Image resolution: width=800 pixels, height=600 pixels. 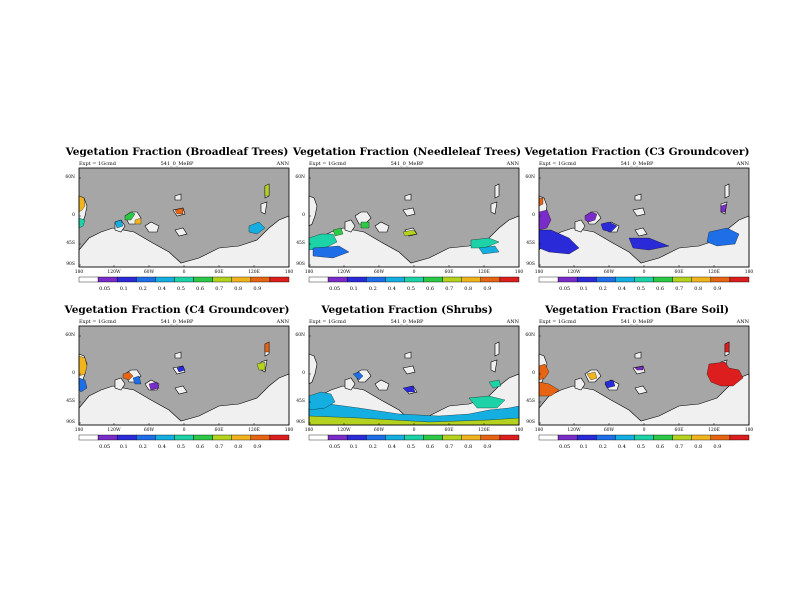 I want to click on lon-tick-label: 120W, so click(x=574, y=272).